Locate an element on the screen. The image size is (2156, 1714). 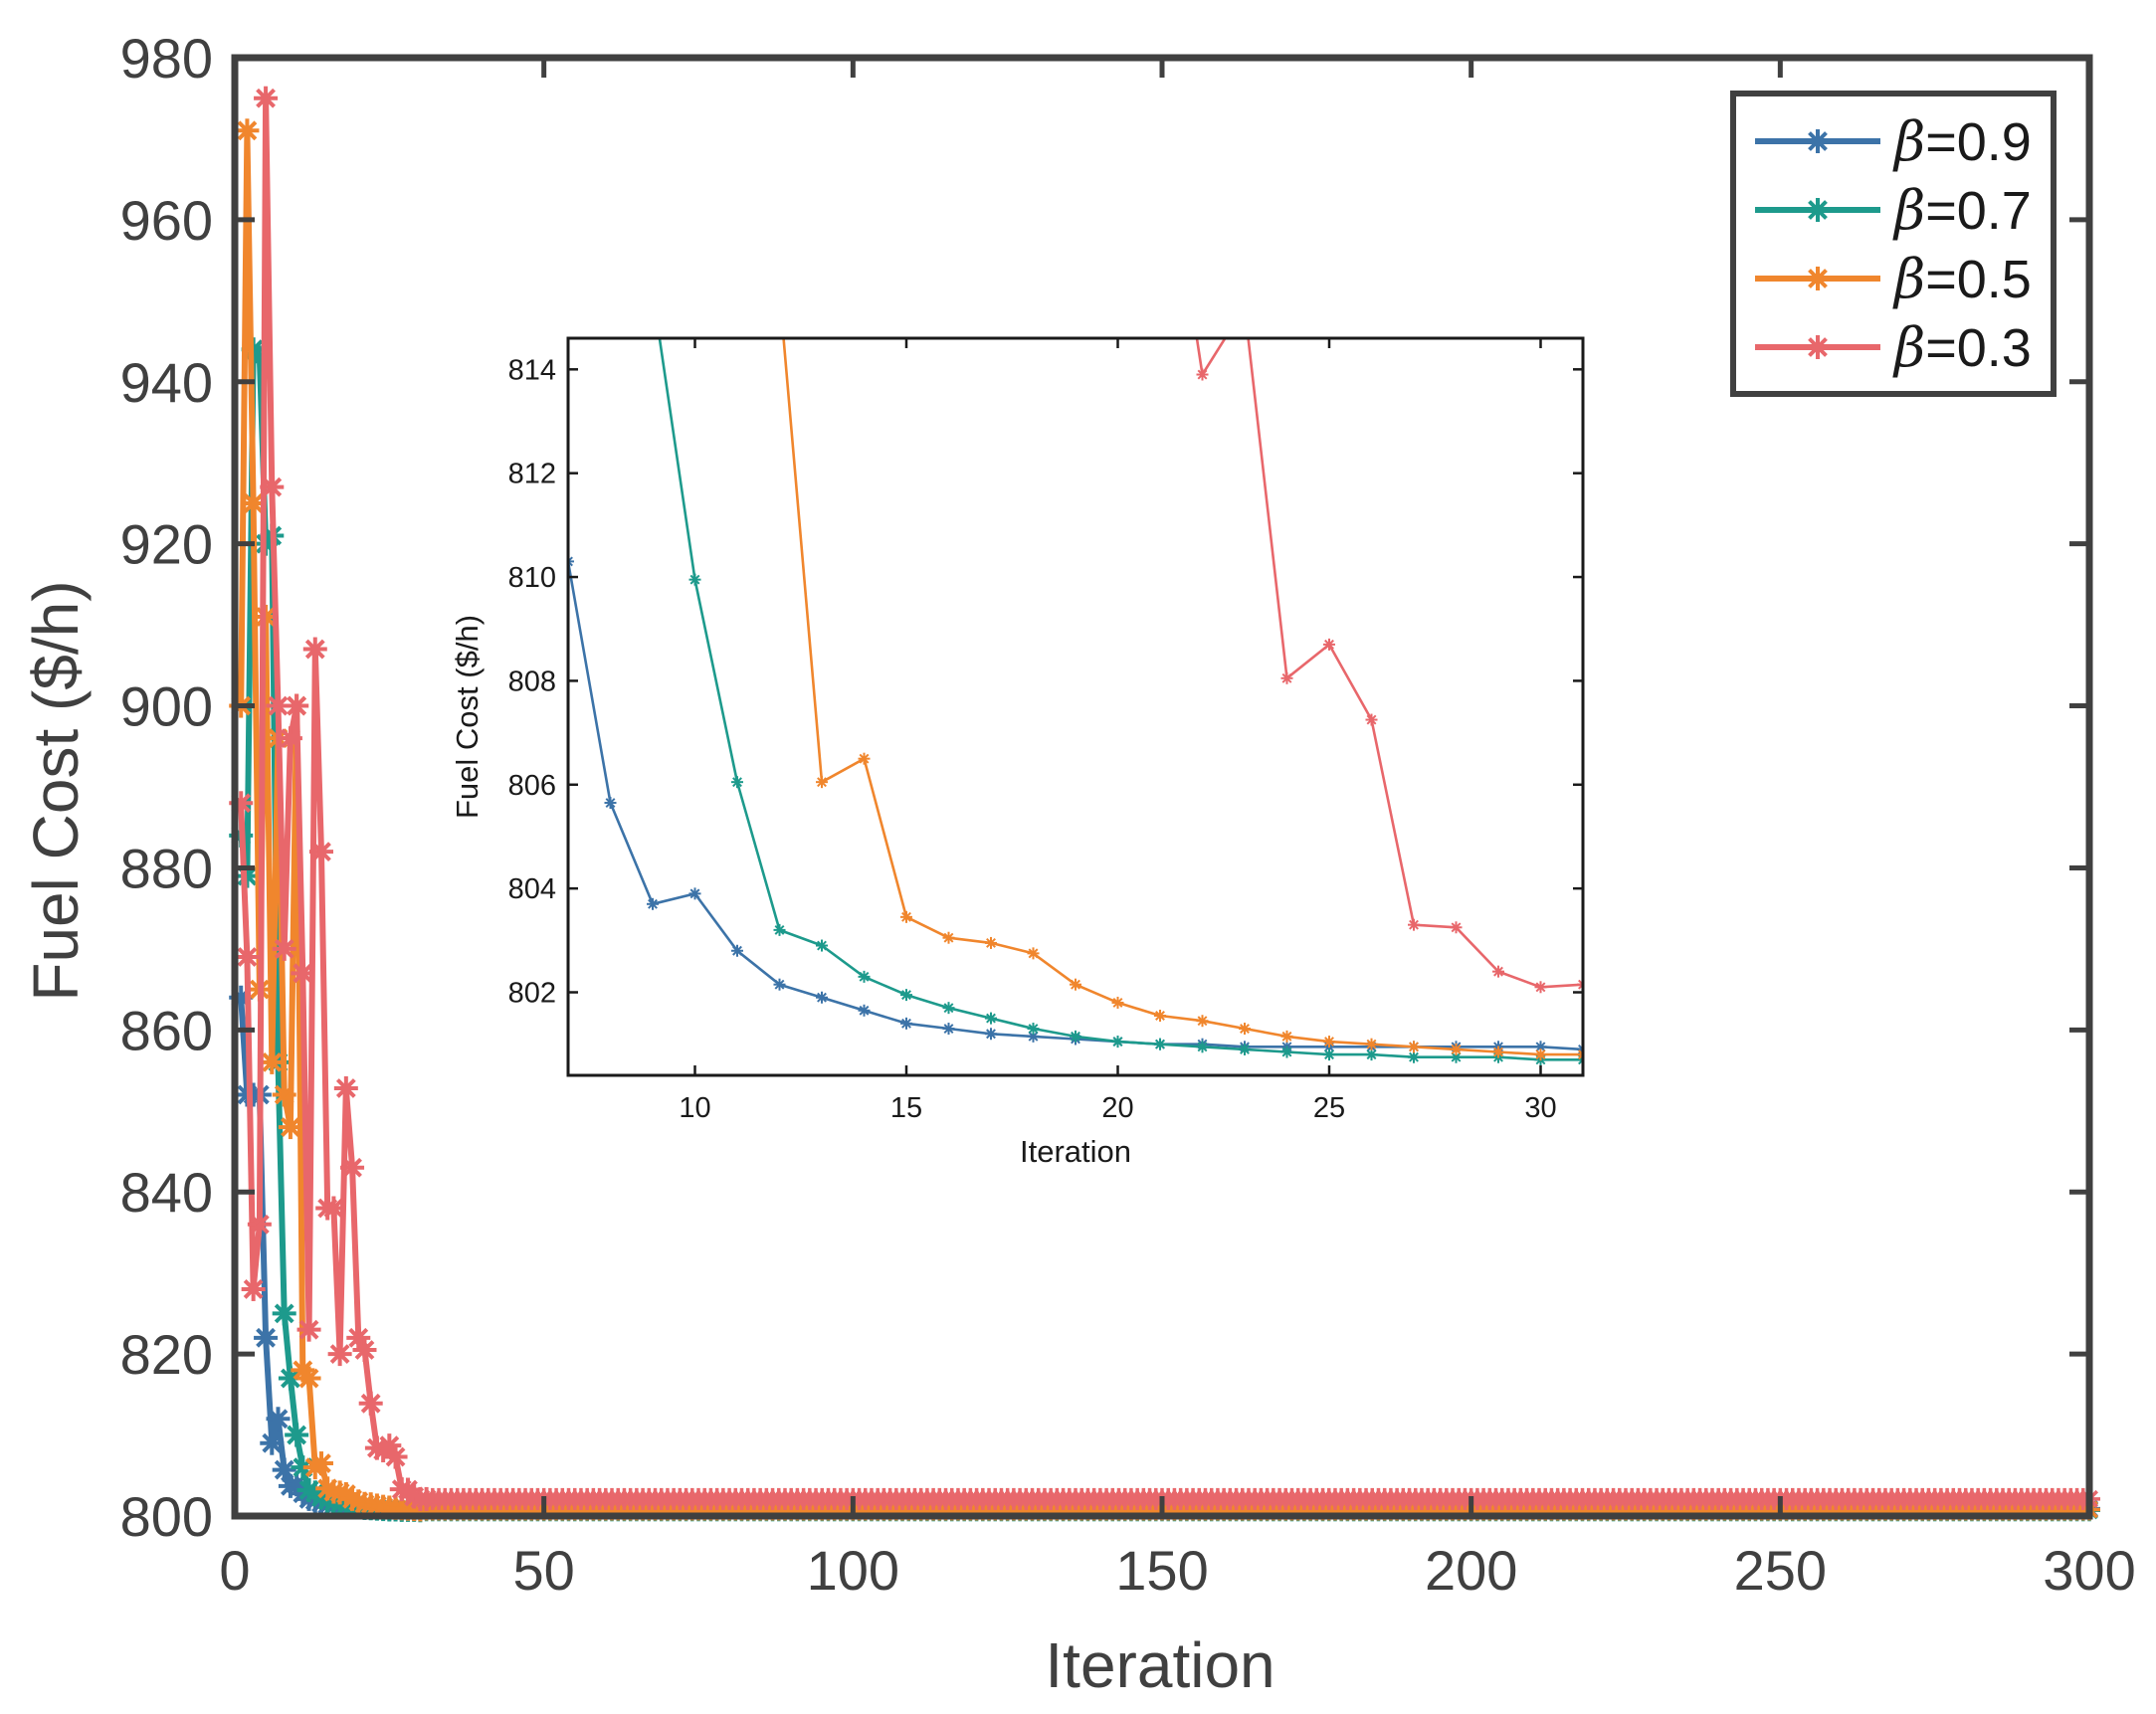
legend: β=0.9β=0.7β=0.5β=0.3 is located at coordinates (1893, 244).